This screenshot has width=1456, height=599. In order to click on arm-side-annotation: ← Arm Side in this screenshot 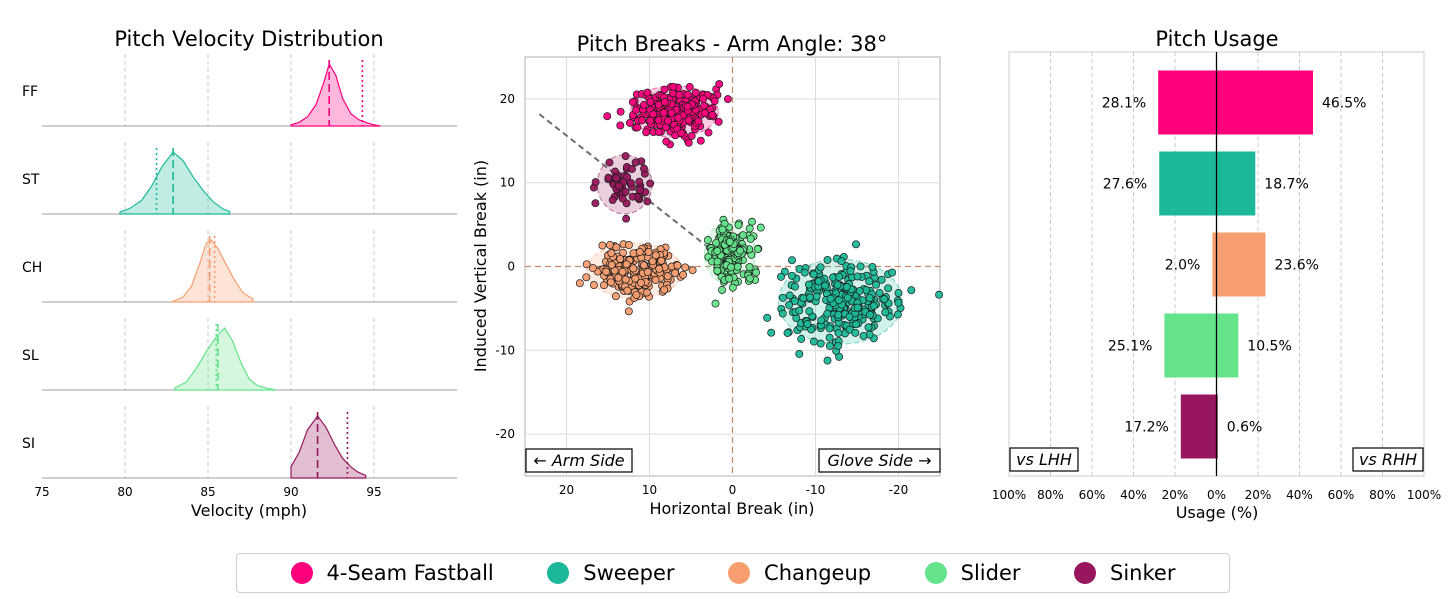, I will do `click(579, 460)`.